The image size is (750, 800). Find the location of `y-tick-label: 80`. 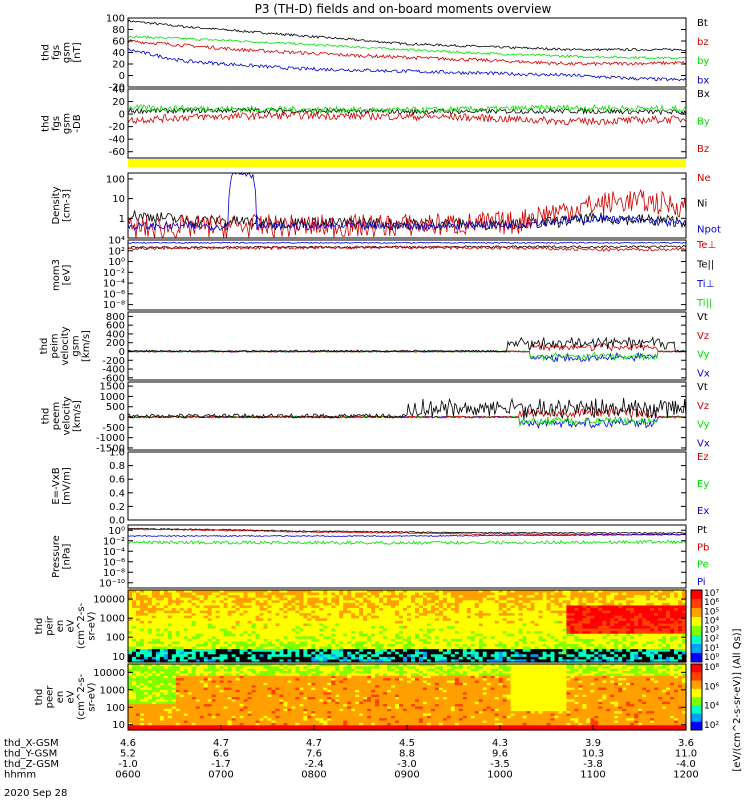

y-tick-label: 80 is located at coordinates (118, 30).